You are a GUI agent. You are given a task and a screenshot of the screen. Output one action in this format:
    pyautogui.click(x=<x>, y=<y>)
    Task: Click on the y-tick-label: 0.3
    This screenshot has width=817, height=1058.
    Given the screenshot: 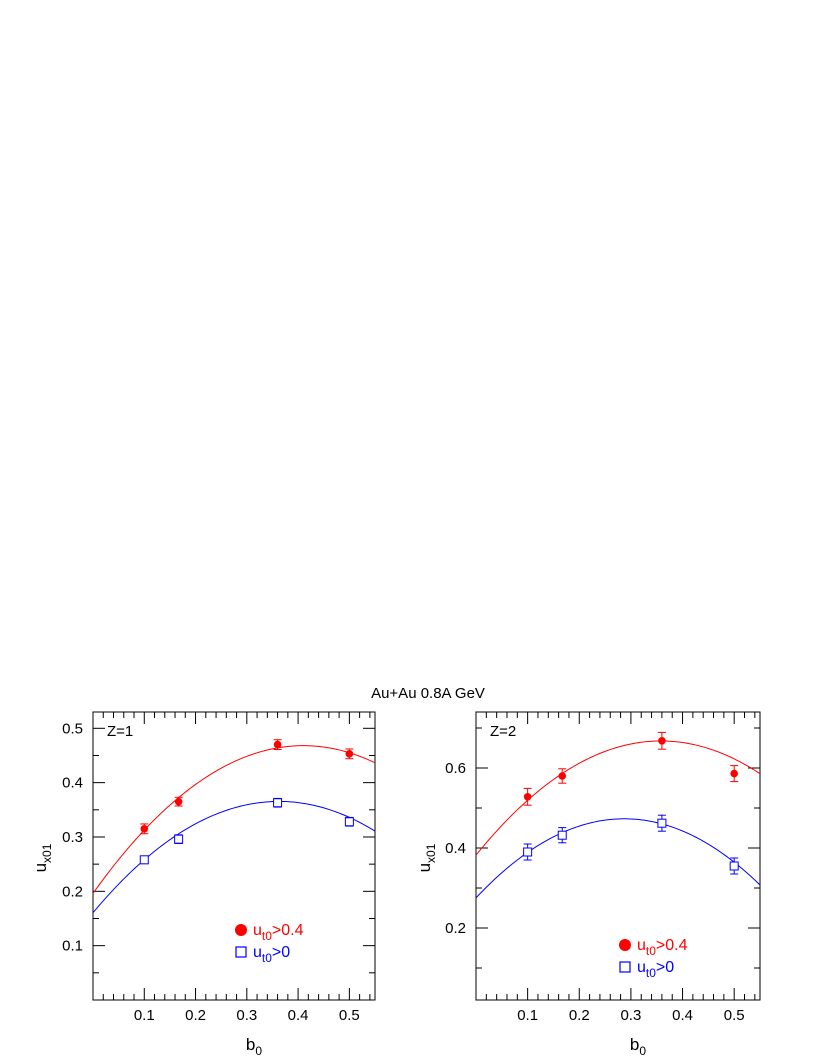 What is the action you would take?
    pyautogui.click(x=72, y=837)
    